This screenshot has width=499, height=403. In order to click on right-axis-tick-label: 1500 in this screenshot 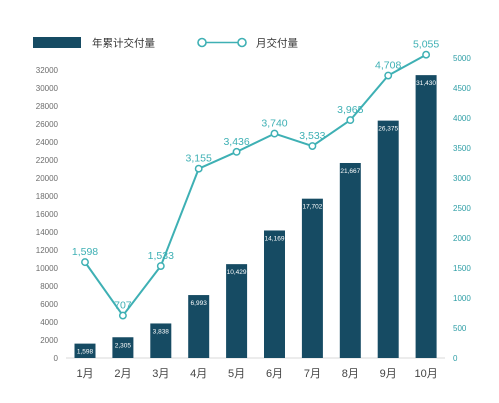, I will do `click(462, 268)`.